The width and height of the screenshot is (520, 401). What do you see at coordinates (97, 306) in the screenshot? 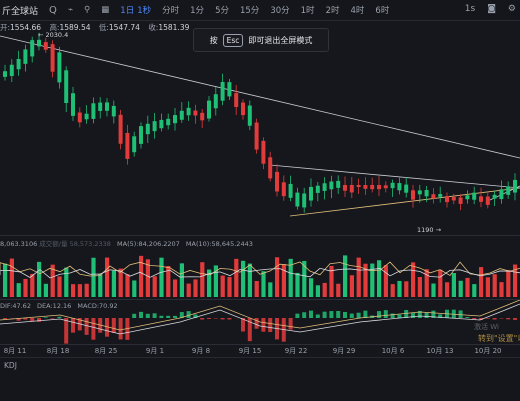
I see `macd-value: MACD:70.92` at bounding box center [97, 306].